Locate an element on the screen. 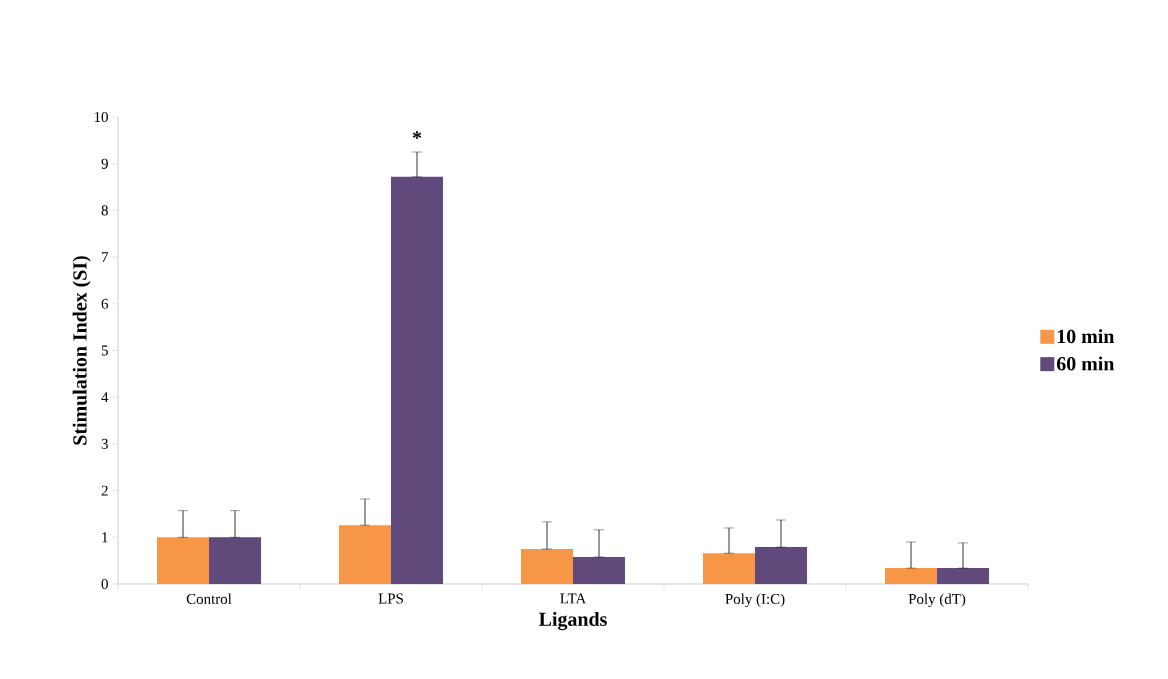  y-tick-label: 7 is located at coordinates (105, 257).